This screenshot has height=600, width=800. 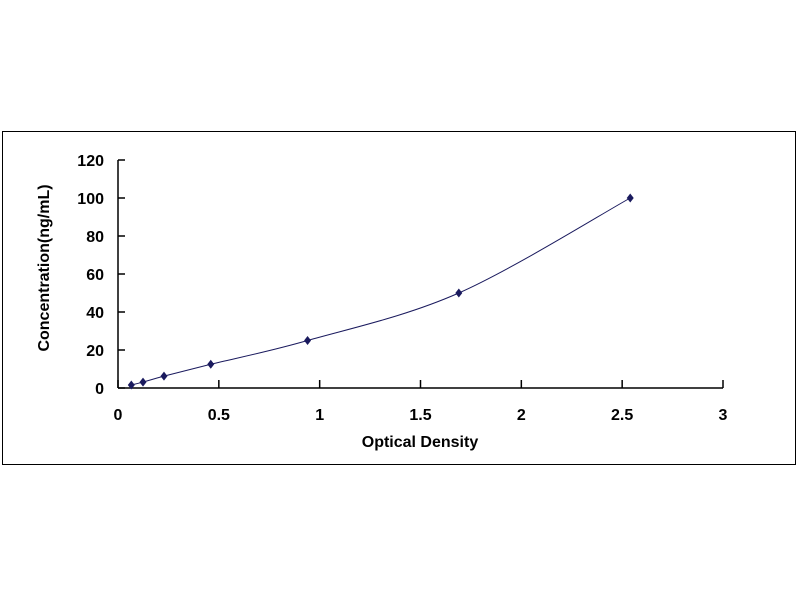 I want to click on y-tick-label: 120, so click(x=90, y=161).